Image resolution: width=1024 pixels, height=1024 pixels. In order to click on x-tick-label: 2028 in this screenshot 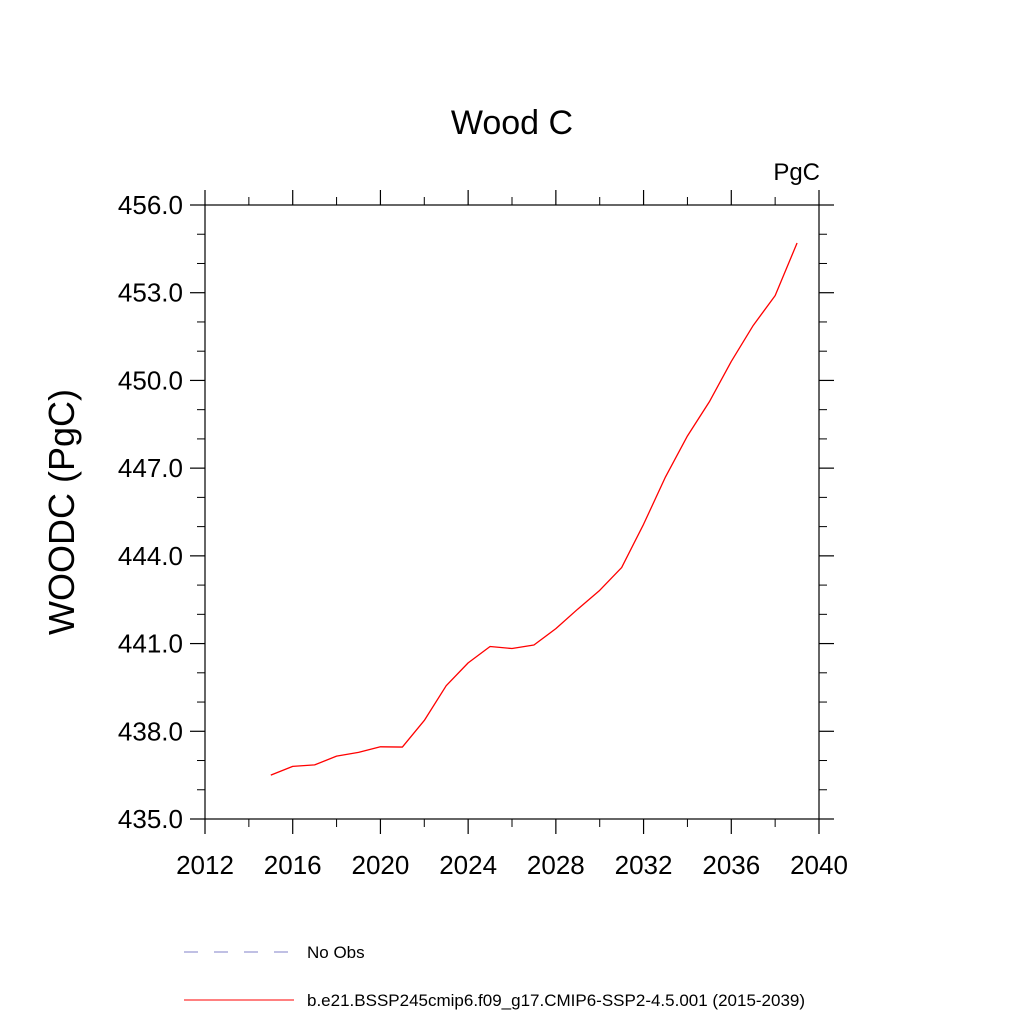, I will do `click(556, 865)`.